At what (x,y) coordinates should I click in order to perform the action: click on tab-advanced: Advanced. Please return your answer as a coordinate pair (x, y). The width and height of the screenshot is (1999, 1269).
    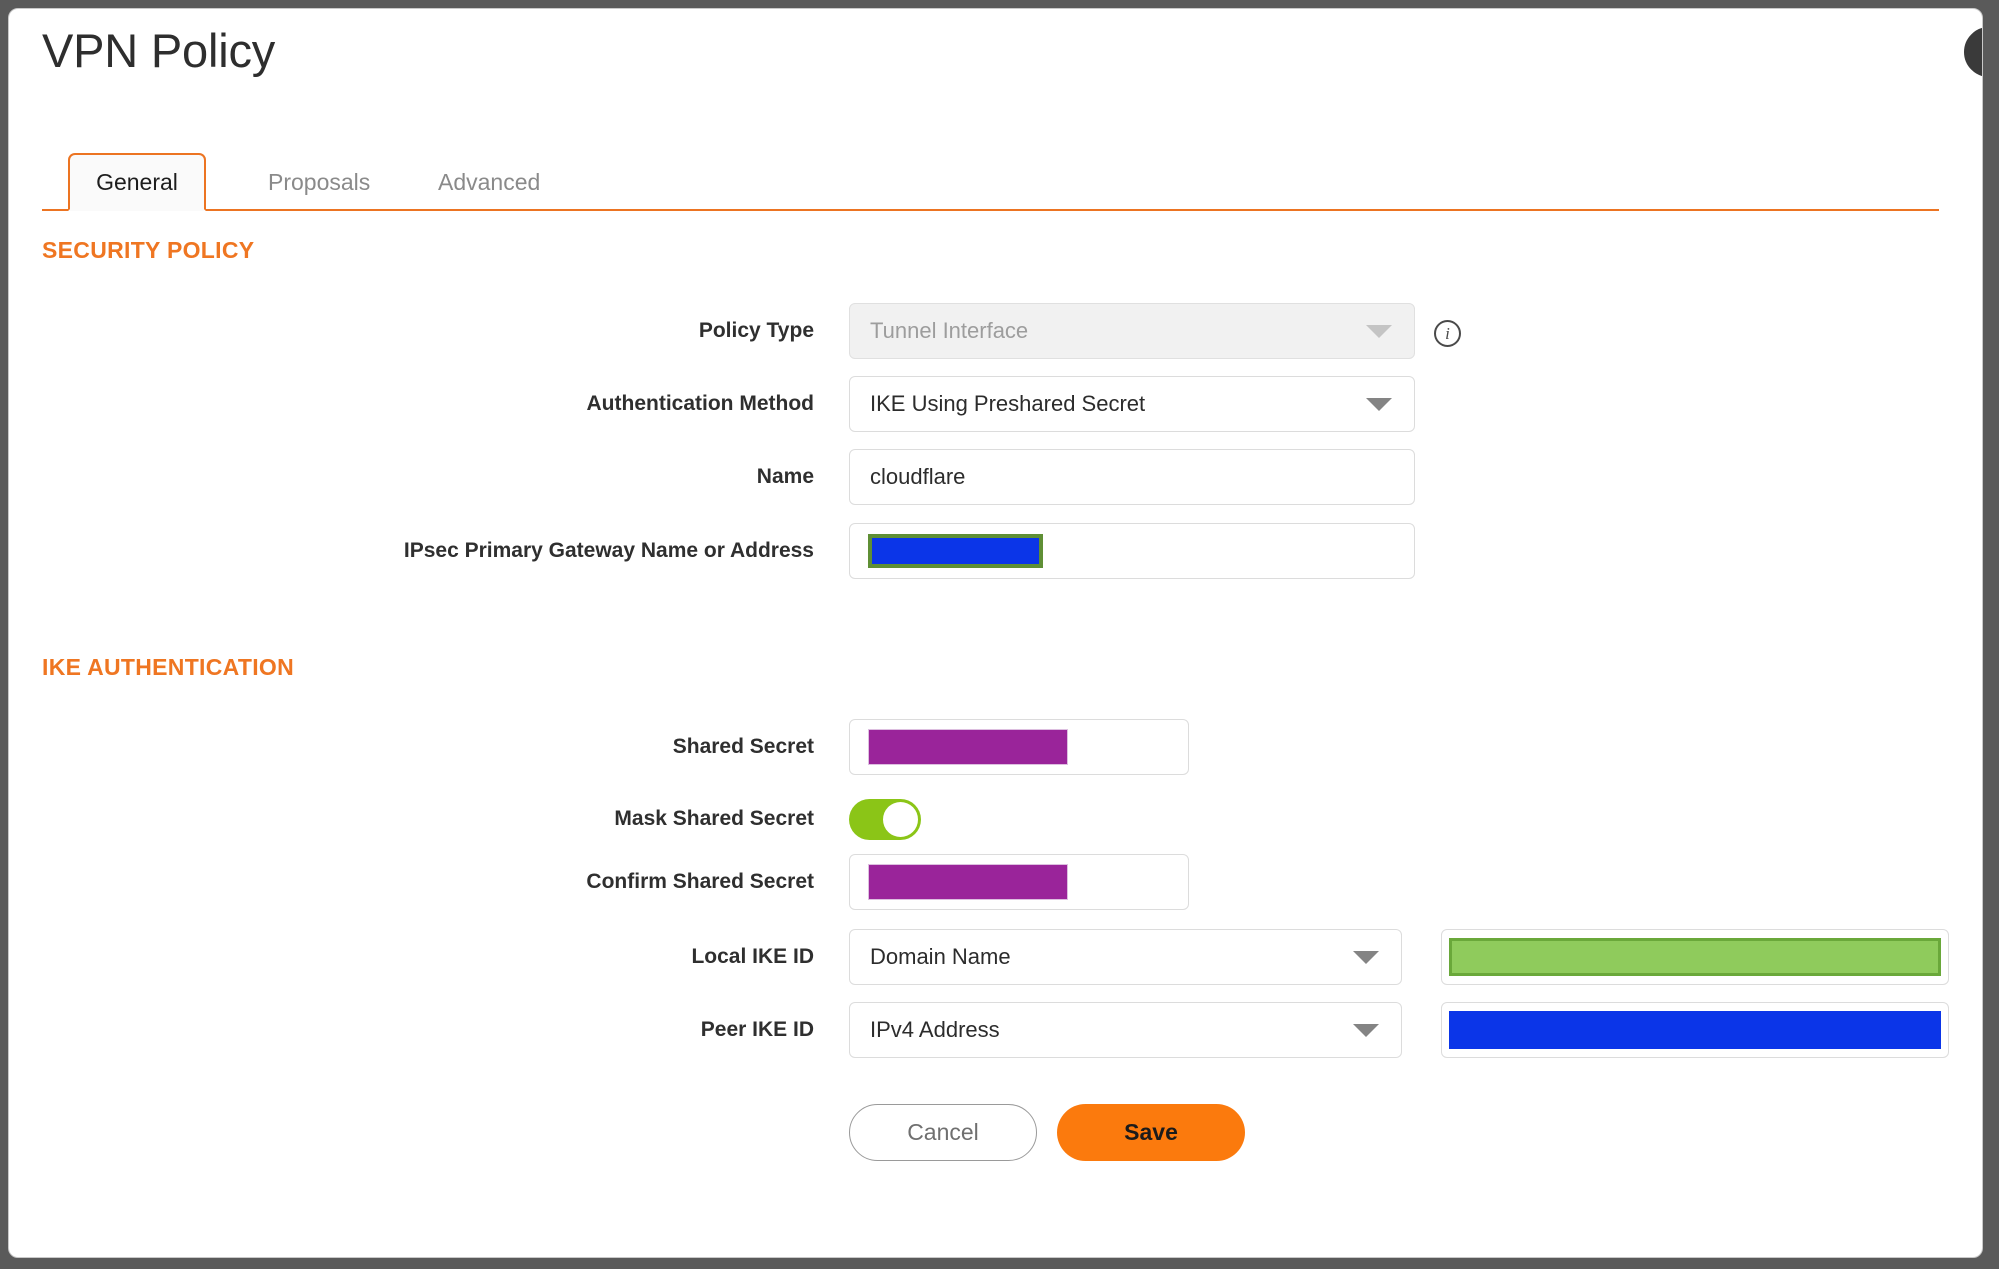
    Looking at the image, I should click on (489, 182).